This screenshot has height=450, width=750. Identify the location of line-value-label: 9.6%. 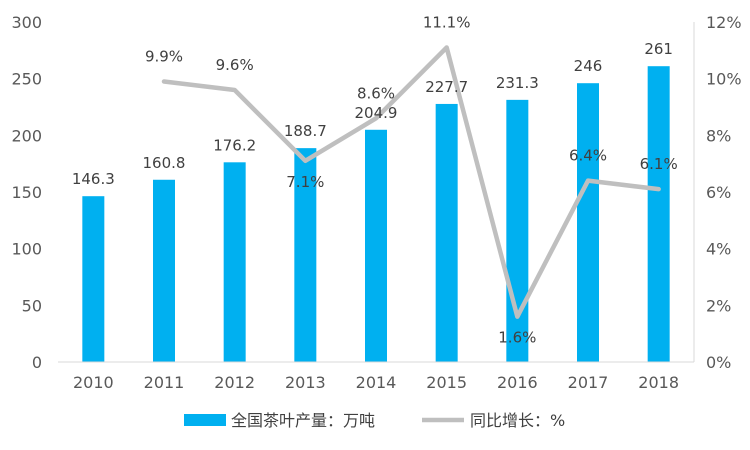
(235, 65).